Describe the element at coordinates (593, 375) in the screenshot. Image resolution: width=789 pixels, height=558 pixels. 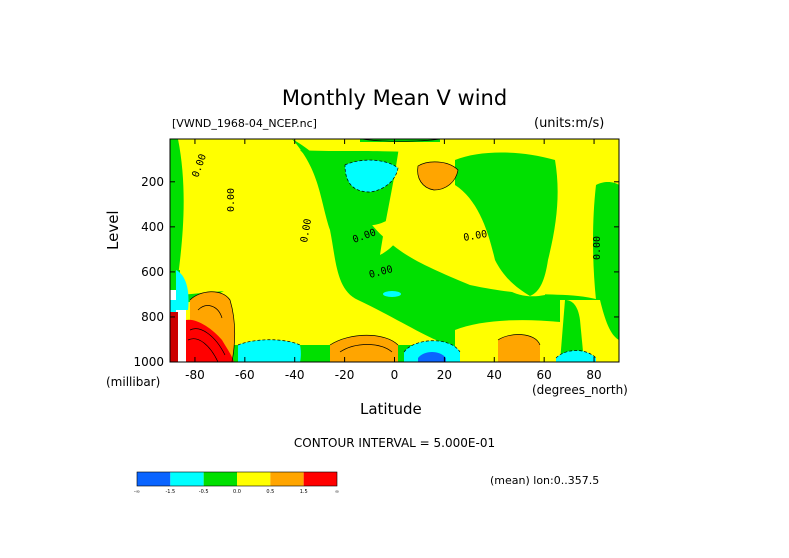
I see `x-tick-label: 80` at that location.